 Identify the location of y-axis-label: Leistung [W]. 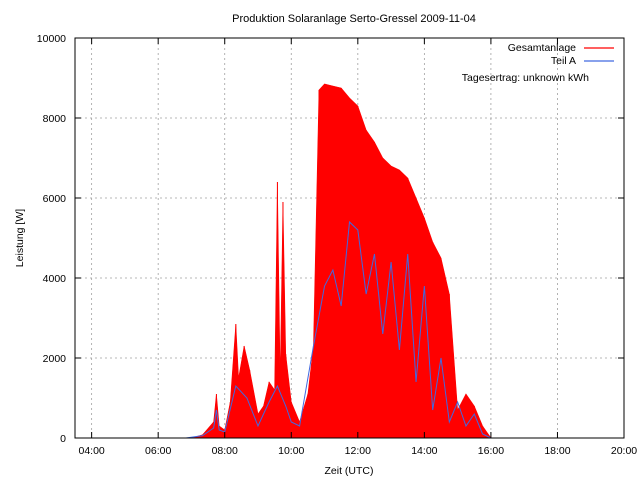
(20, 238).